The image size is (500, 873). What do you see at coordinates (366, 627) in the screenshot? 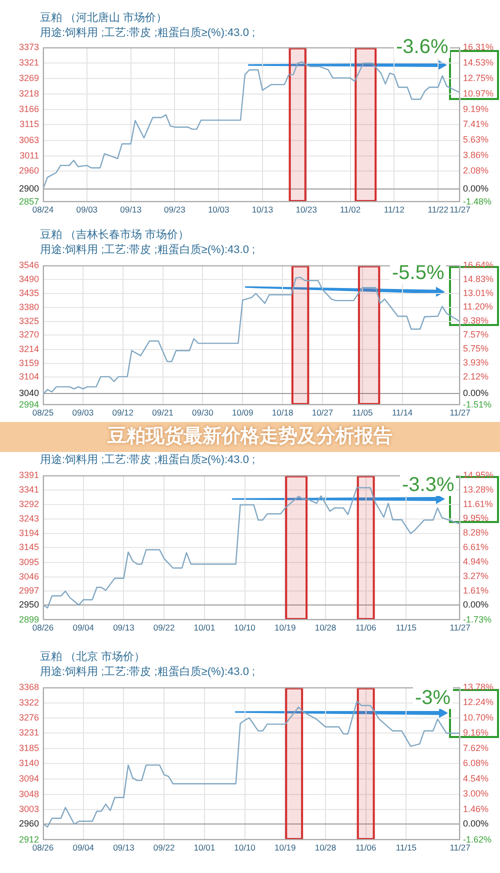
I see `x-tick-label: 11/06` at bounding box center [366, 627].